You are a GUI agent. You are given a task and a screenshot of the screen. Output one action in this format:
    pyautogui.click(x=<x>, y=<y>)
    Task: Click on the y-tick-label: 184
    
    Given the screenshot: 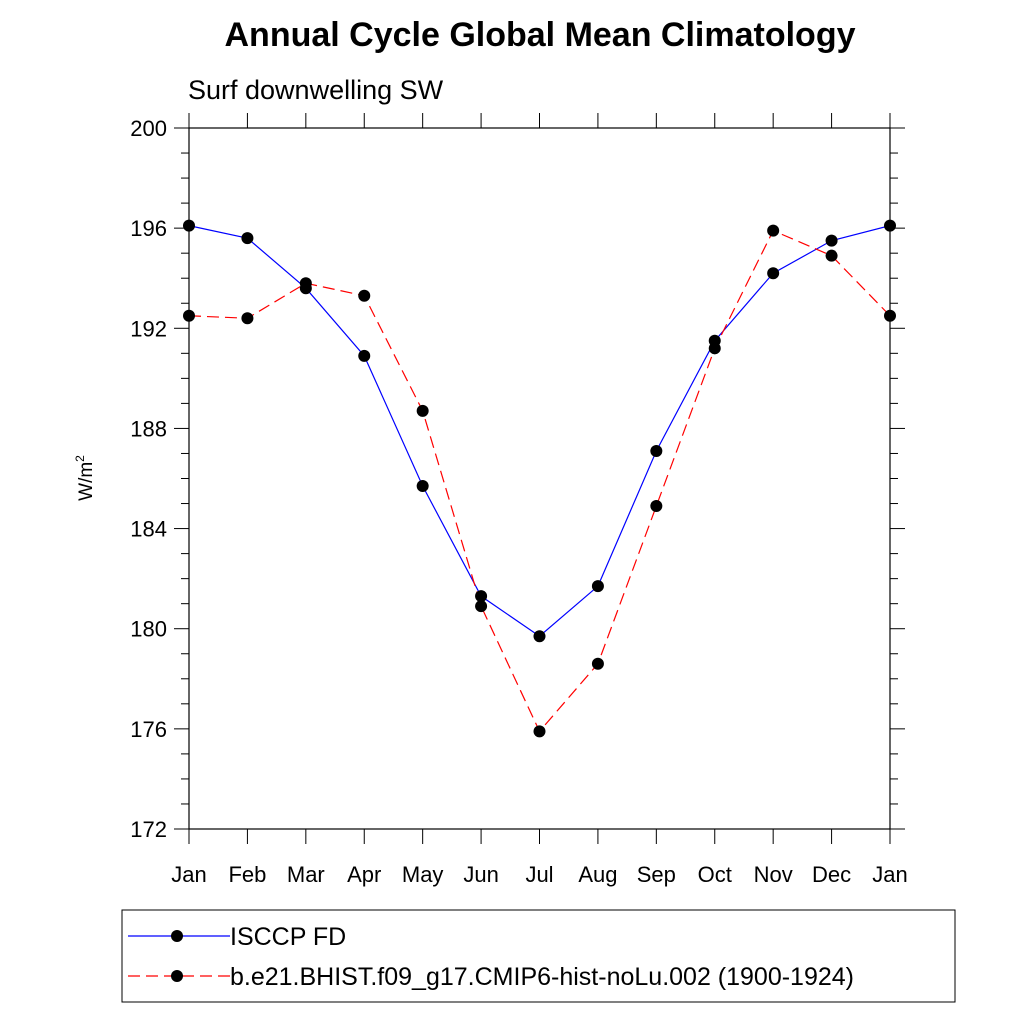 What is the action you would take?
    pyautogui.click(x=148, y=529)
    